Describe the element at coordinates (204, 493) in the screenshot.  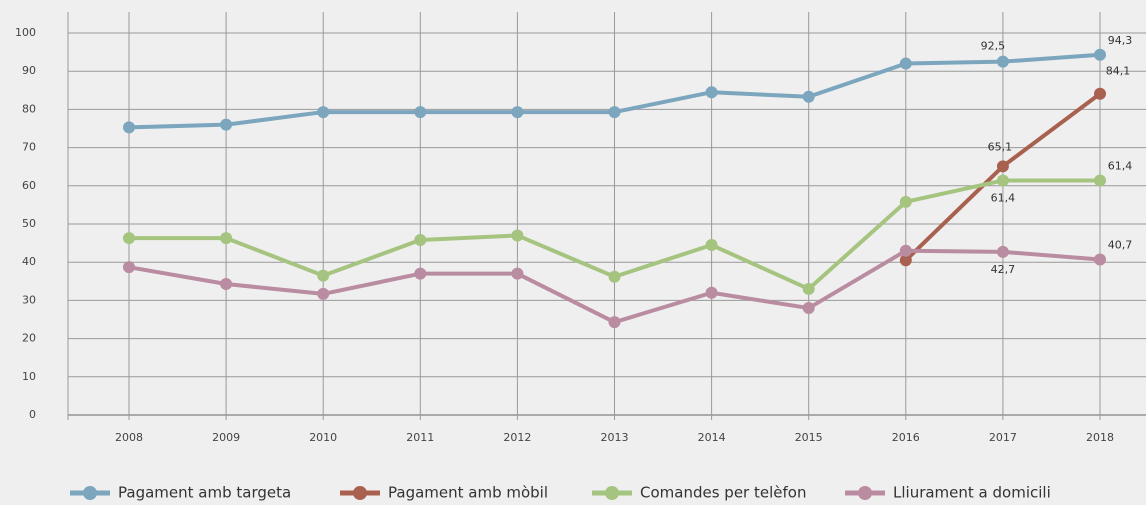
I see `legend-label: Pagament amb targeta` at that location.